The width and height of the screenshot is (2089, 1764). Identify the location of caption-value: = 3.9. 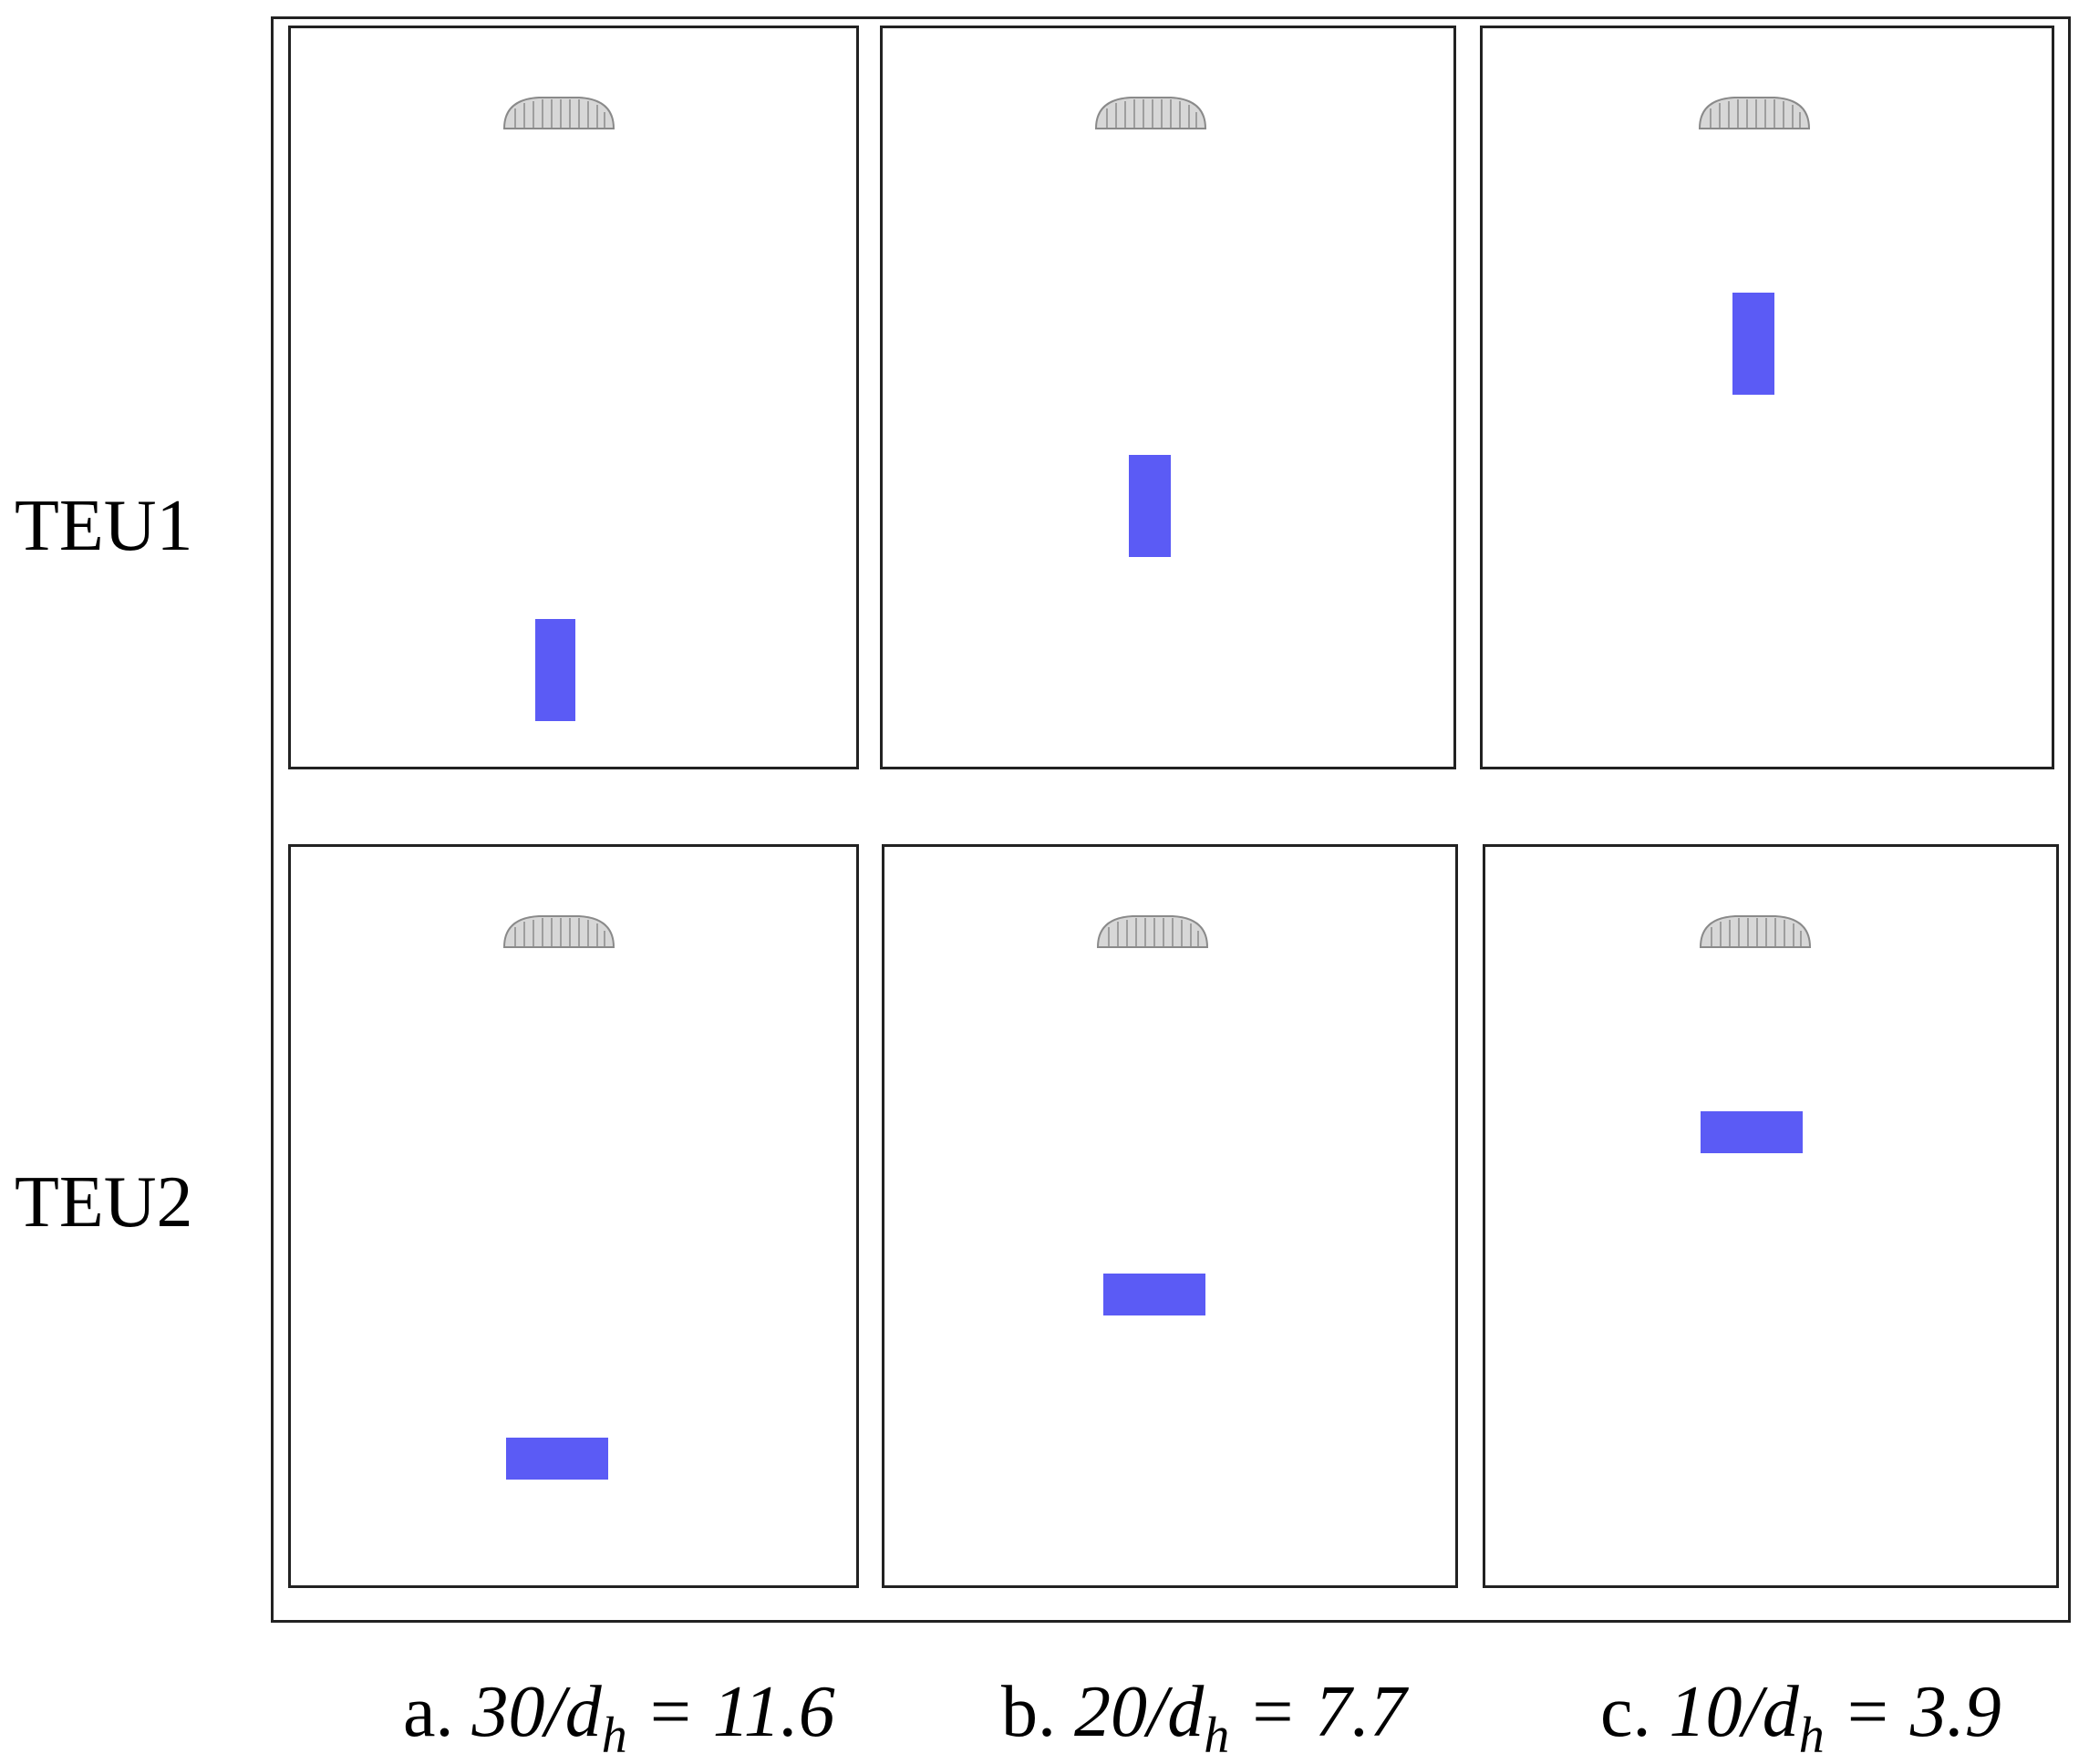
(1921, 1712).